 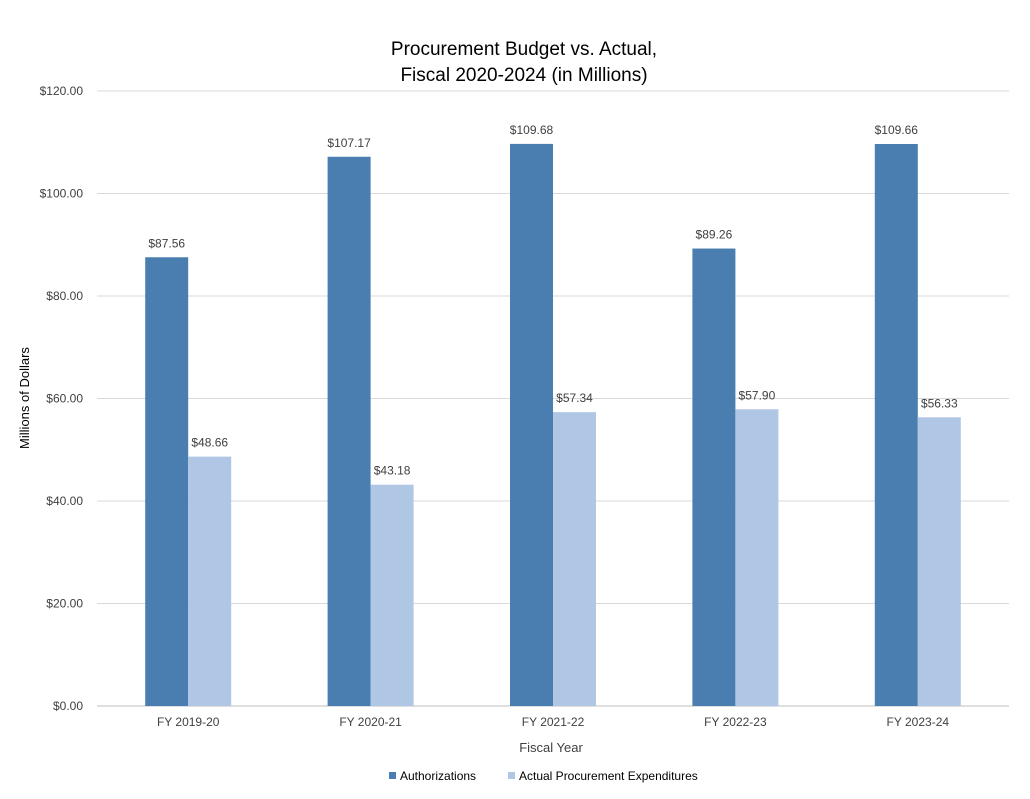 What do you see at coordinates (64, 501) in the screenshot?
I see `y-tick-label: $40.00` at bounding box center [64, 501].